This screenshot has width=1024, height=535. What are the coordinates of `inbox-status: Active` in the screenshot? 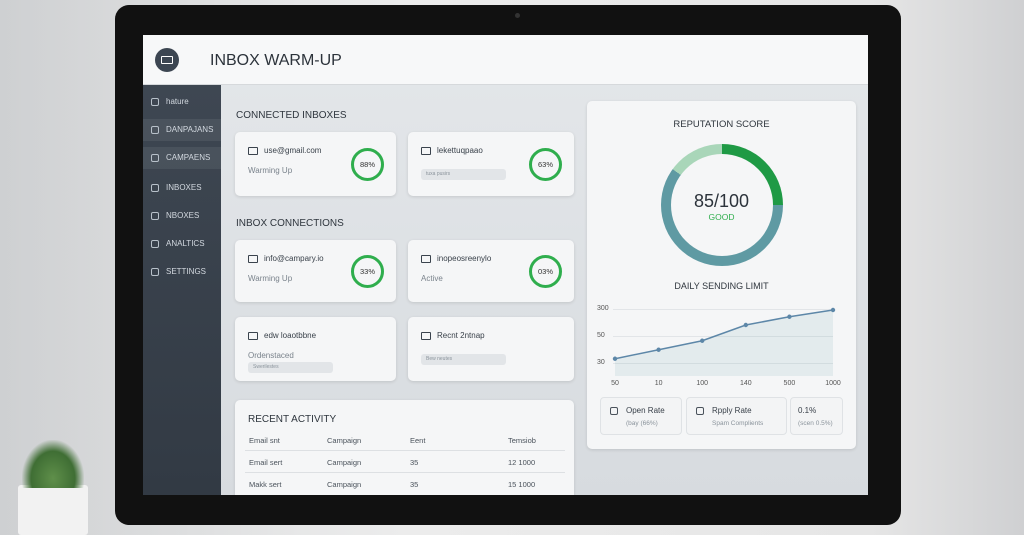 It's located at (432, 278).